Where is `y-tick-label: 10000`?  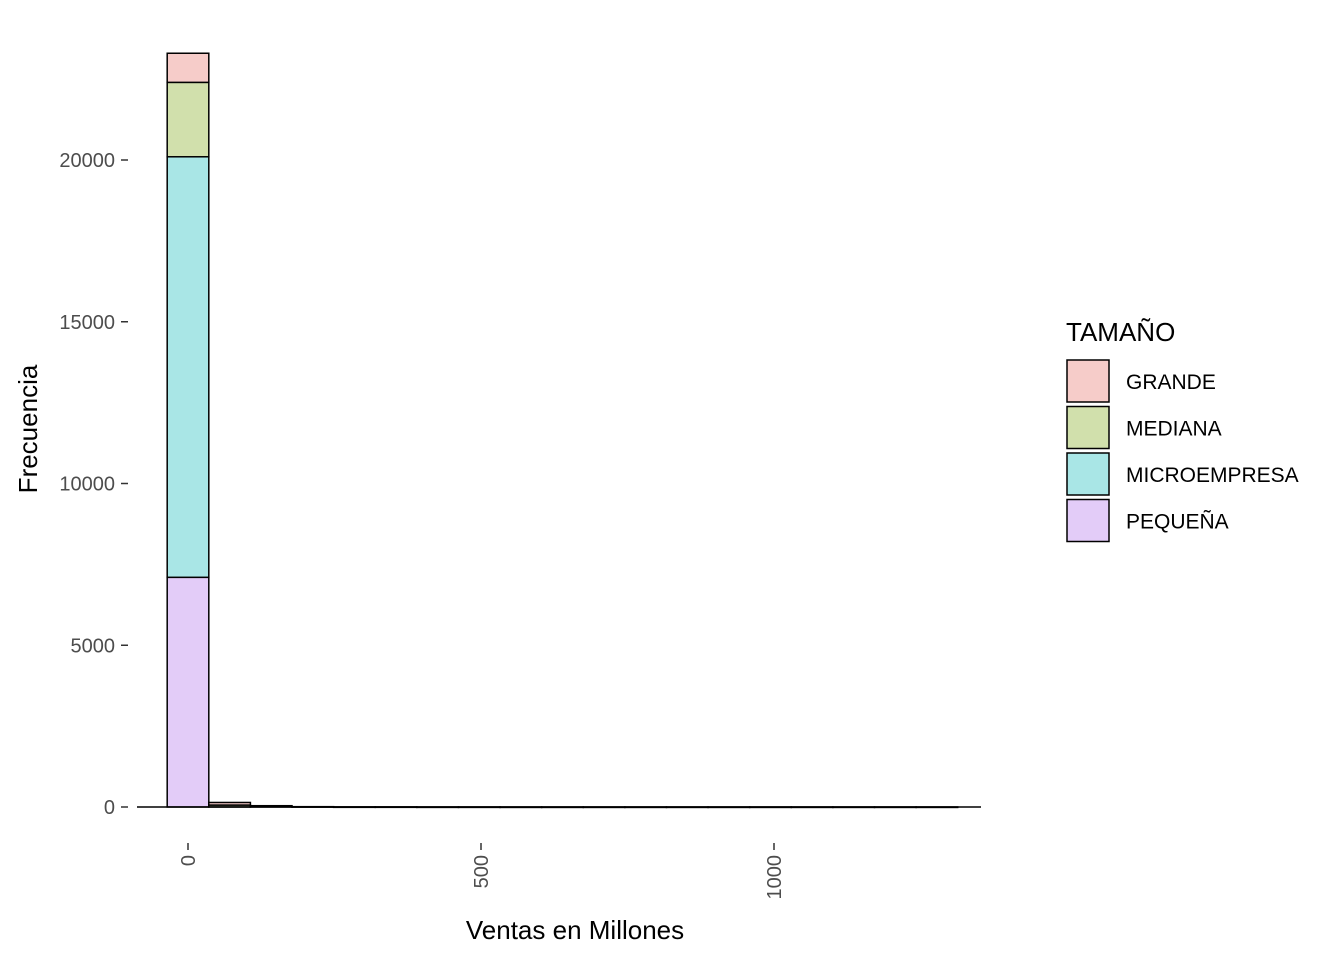 y-tick-label: 10000 is located at coordinates (87, 485).